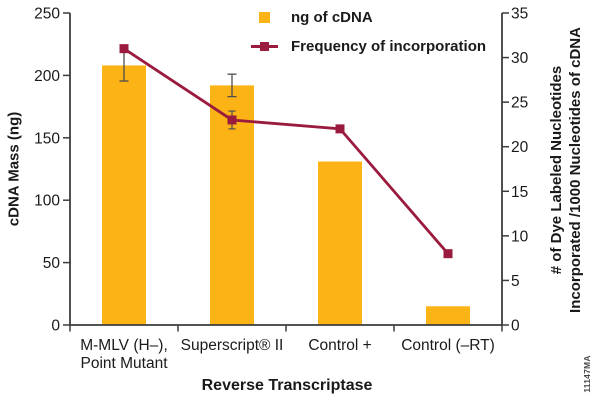  What do you see at coordinates (519, 14) in the screenshot?
I see `right-axis-tick-label: 35` at bounding box center [519, 14].